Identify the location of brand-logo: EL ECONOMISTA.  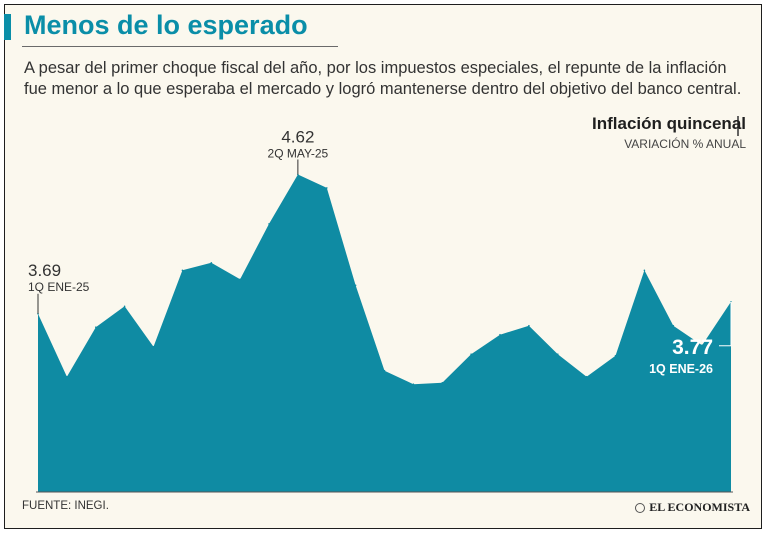
(692, 507).